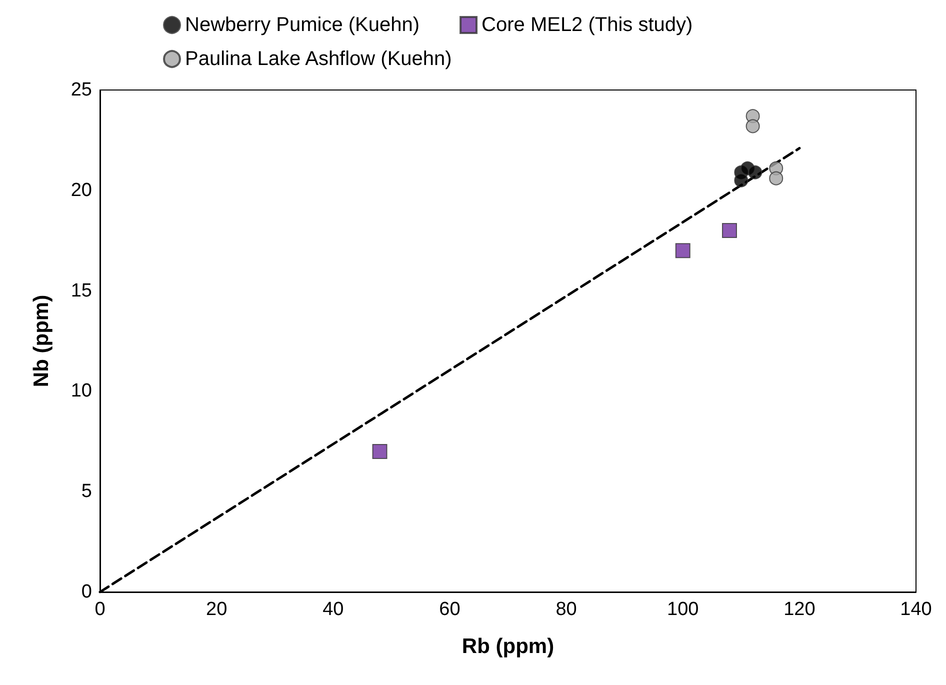 The height and width of the screenshot is (685, 946). Describe the element at coordinates (800, 609) in the screenshot. I see `x-tick-label: 120` at that location.